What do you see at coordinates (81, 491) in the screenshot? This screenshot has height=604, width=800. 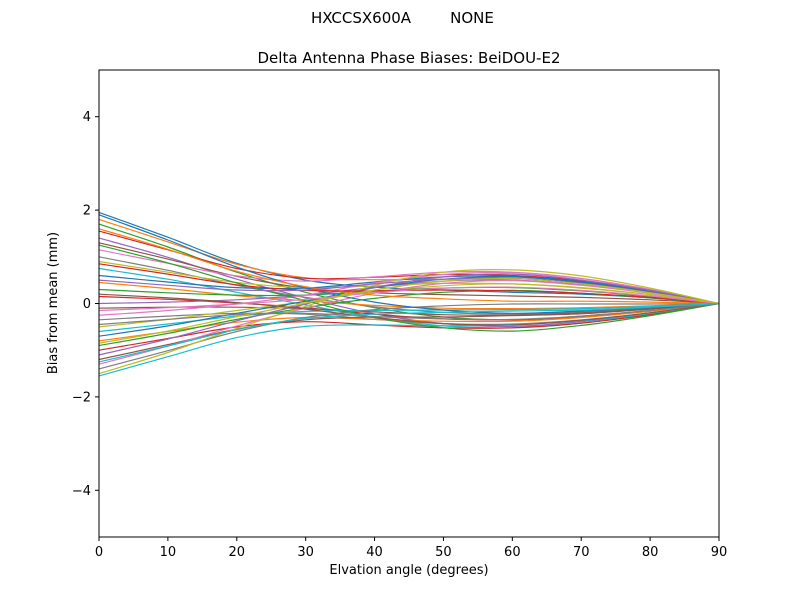 I see `y-tick-label: −4` at bounding box center [81, 491].